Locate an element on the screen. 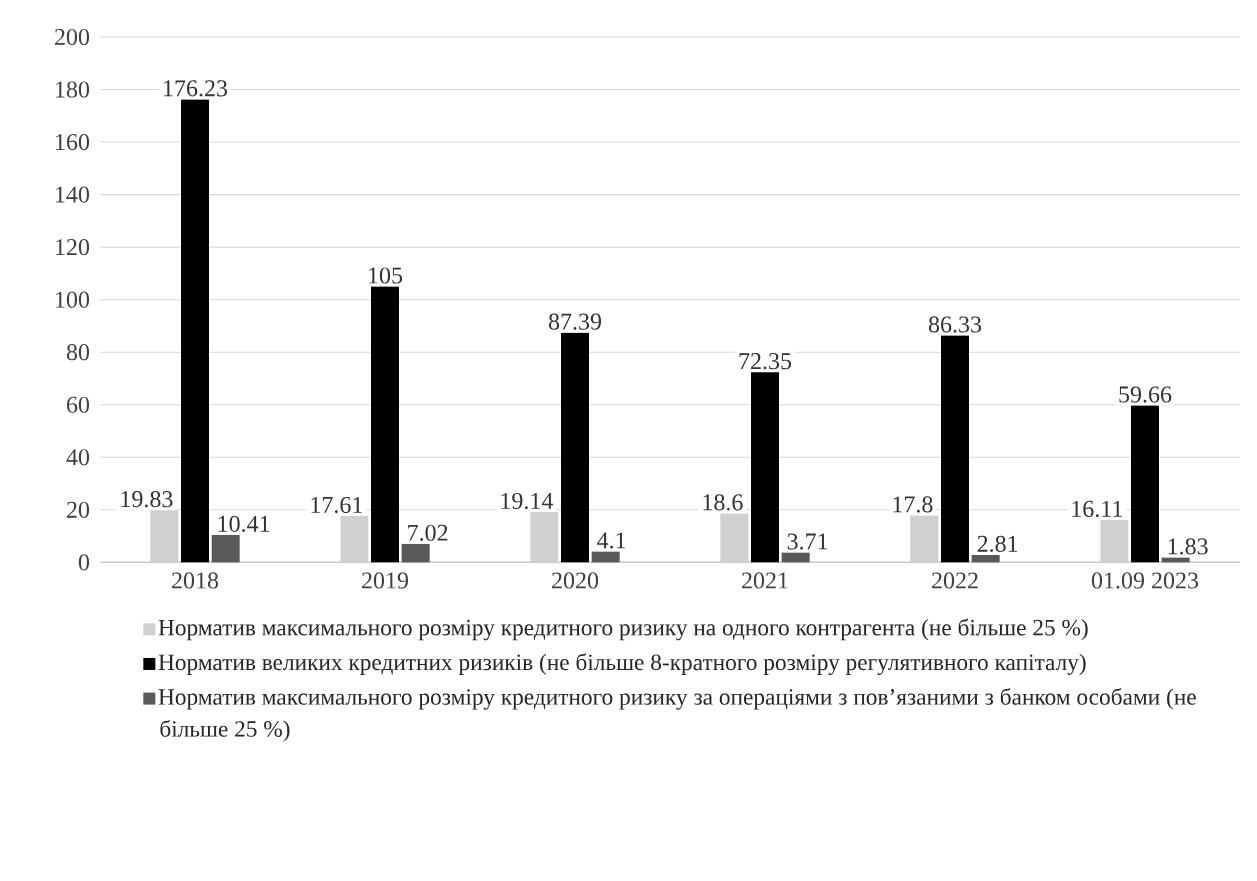 The width and height of the screenshot is (1257, 881). data-label: 19.14 is located at coordinates (527, 501).